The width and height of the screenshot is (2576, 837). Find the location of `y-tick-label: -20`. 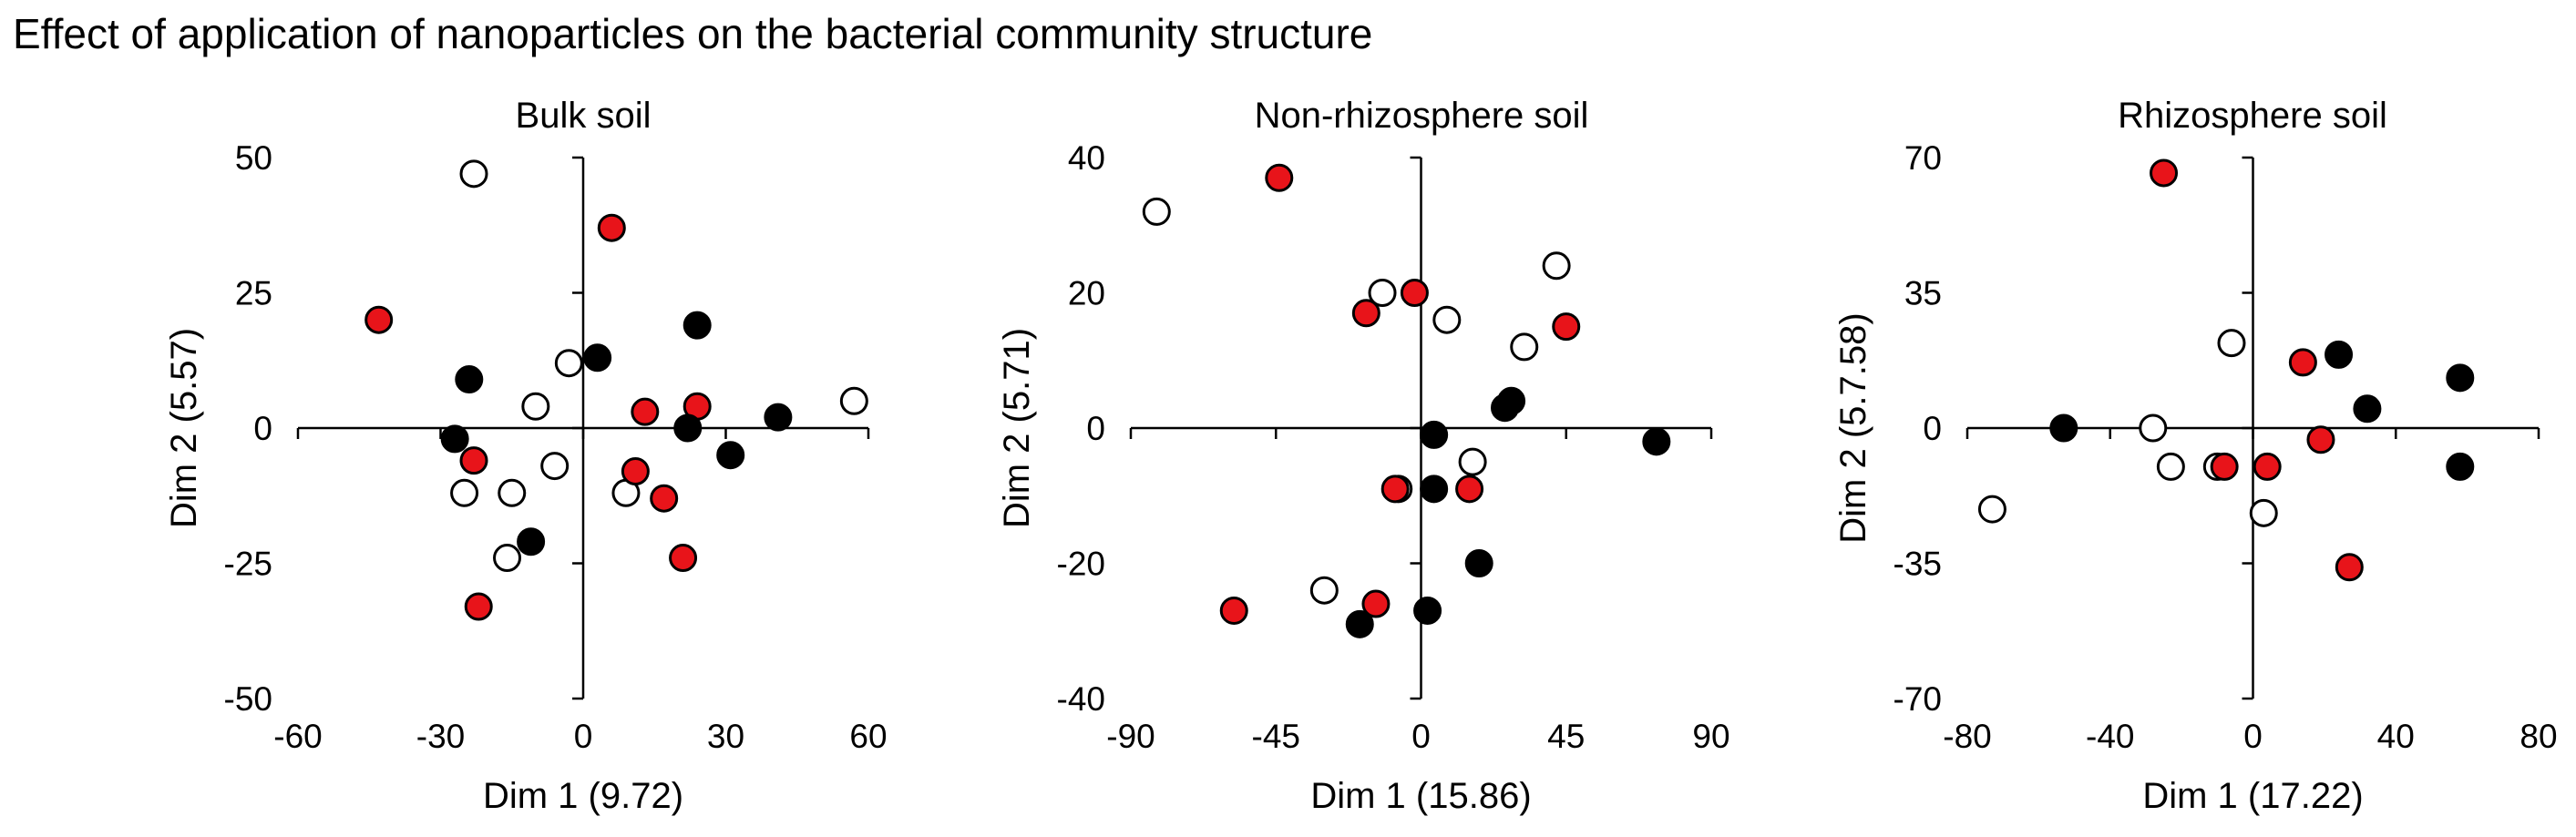

y-tick-label: -20 is located at coordinates (1081, 564).